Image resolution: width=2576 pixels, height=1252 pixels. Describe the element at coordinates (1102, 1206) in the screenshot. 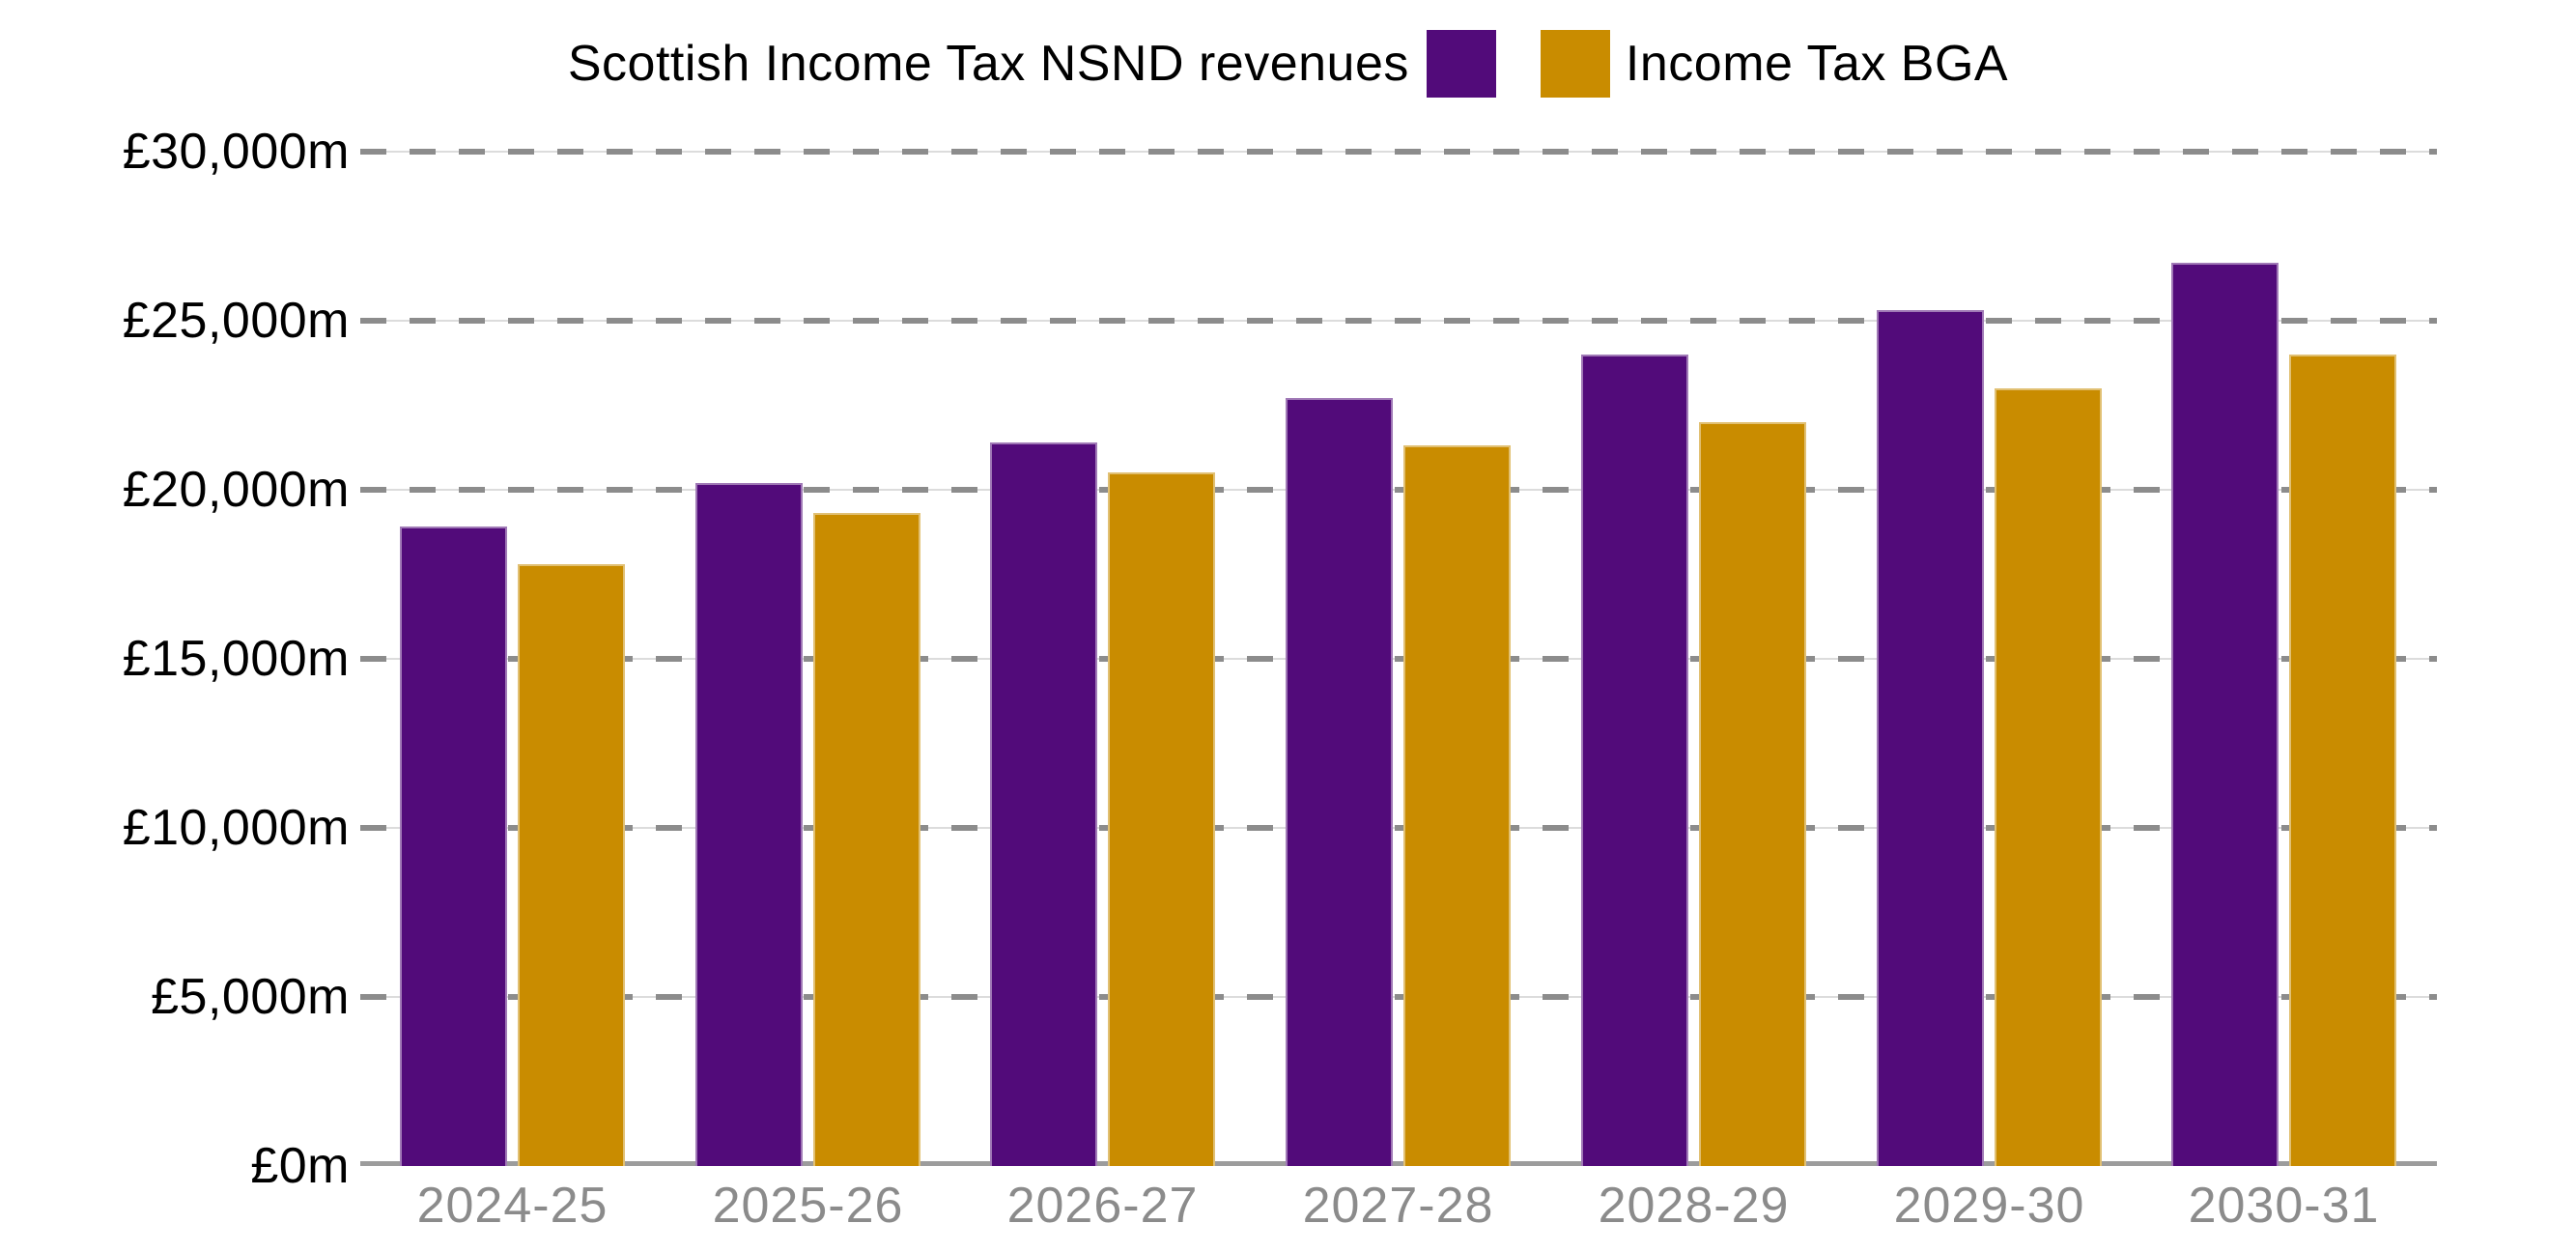

I see `x-axis-label-2026-27: 2026-27` at that location.